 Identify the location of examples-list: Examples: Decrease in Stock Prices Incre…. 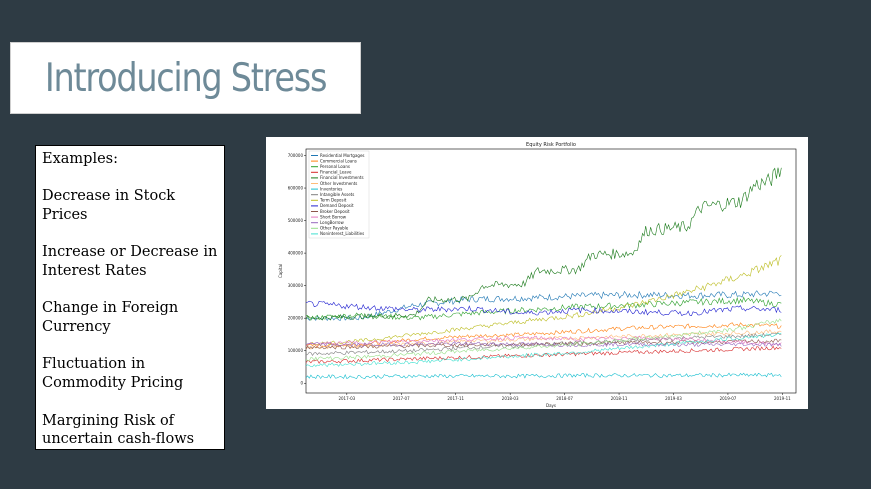
(130, 297).